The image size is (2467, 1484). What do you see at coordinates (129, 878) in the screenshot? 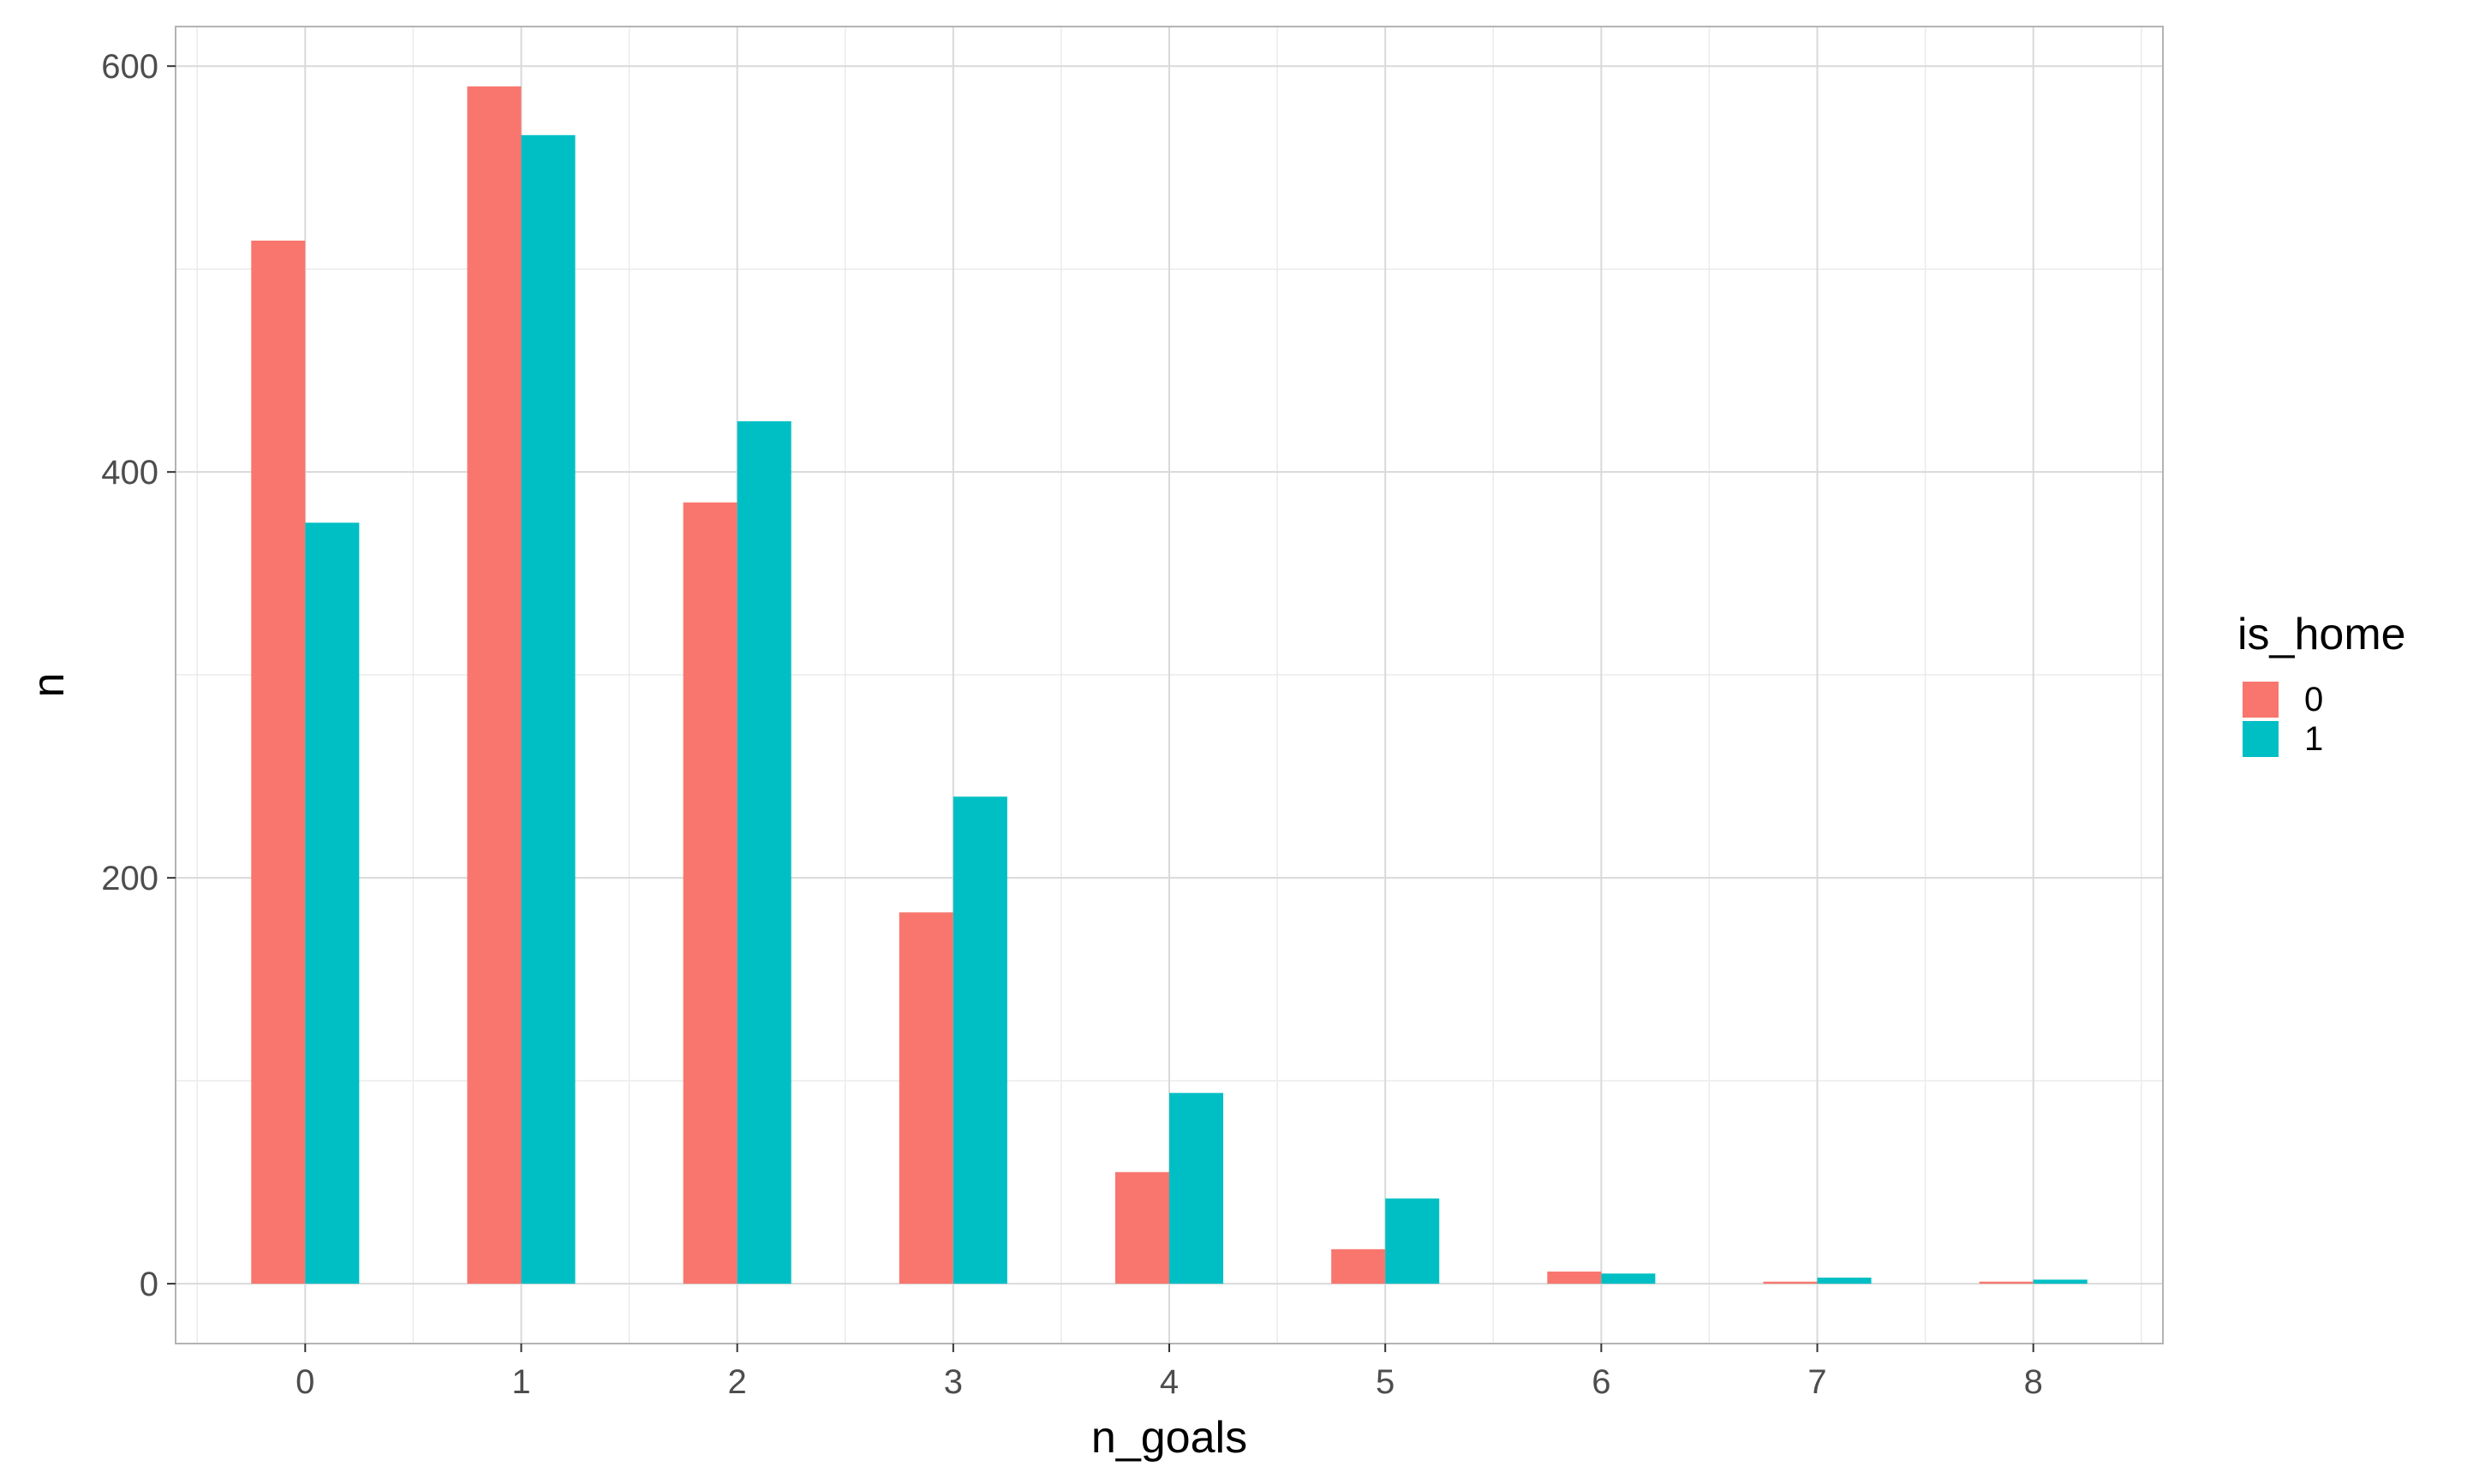
I see `y-tick-label: 200` at bounding box center [129, 878].